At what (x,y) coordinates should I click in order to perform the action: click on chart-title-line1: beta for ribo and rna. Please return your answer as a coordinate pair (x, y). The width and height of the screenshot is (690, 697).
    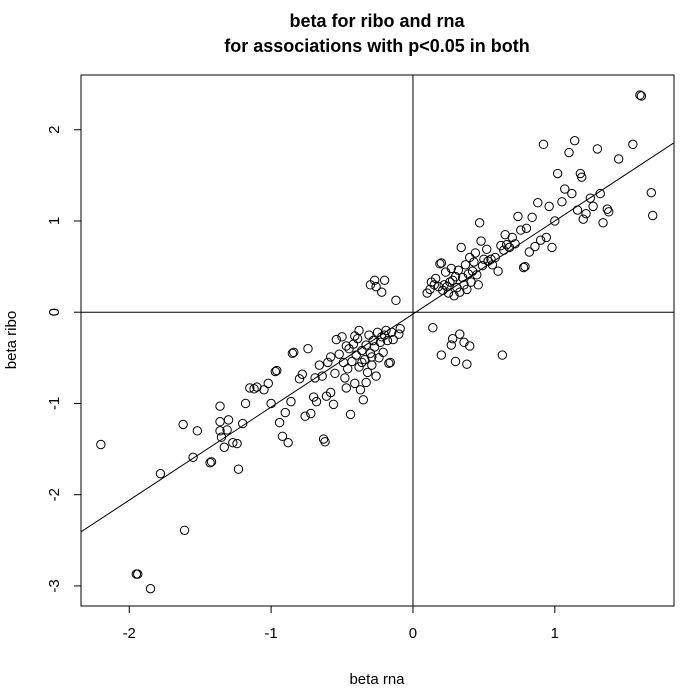
    Looking at the image, I should click on (377, 21).